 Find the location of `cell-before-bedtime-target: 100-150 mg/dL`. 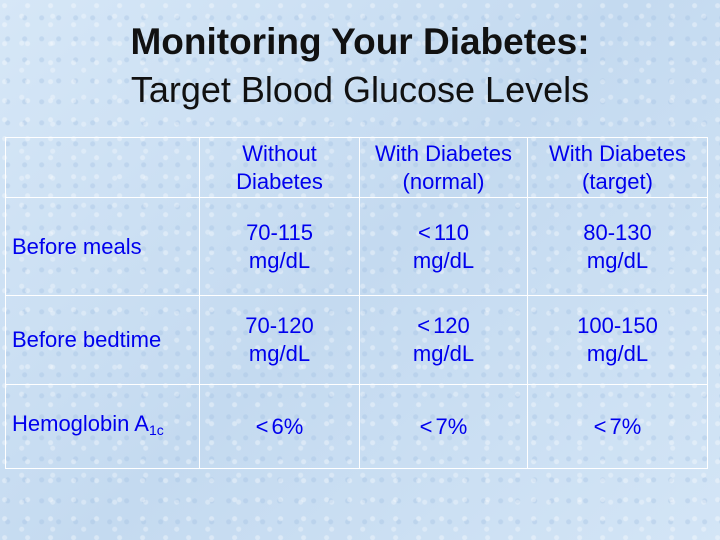

cell-before-bedtime-target: 100-150 mg/dL is located at coordinates (617, 340).